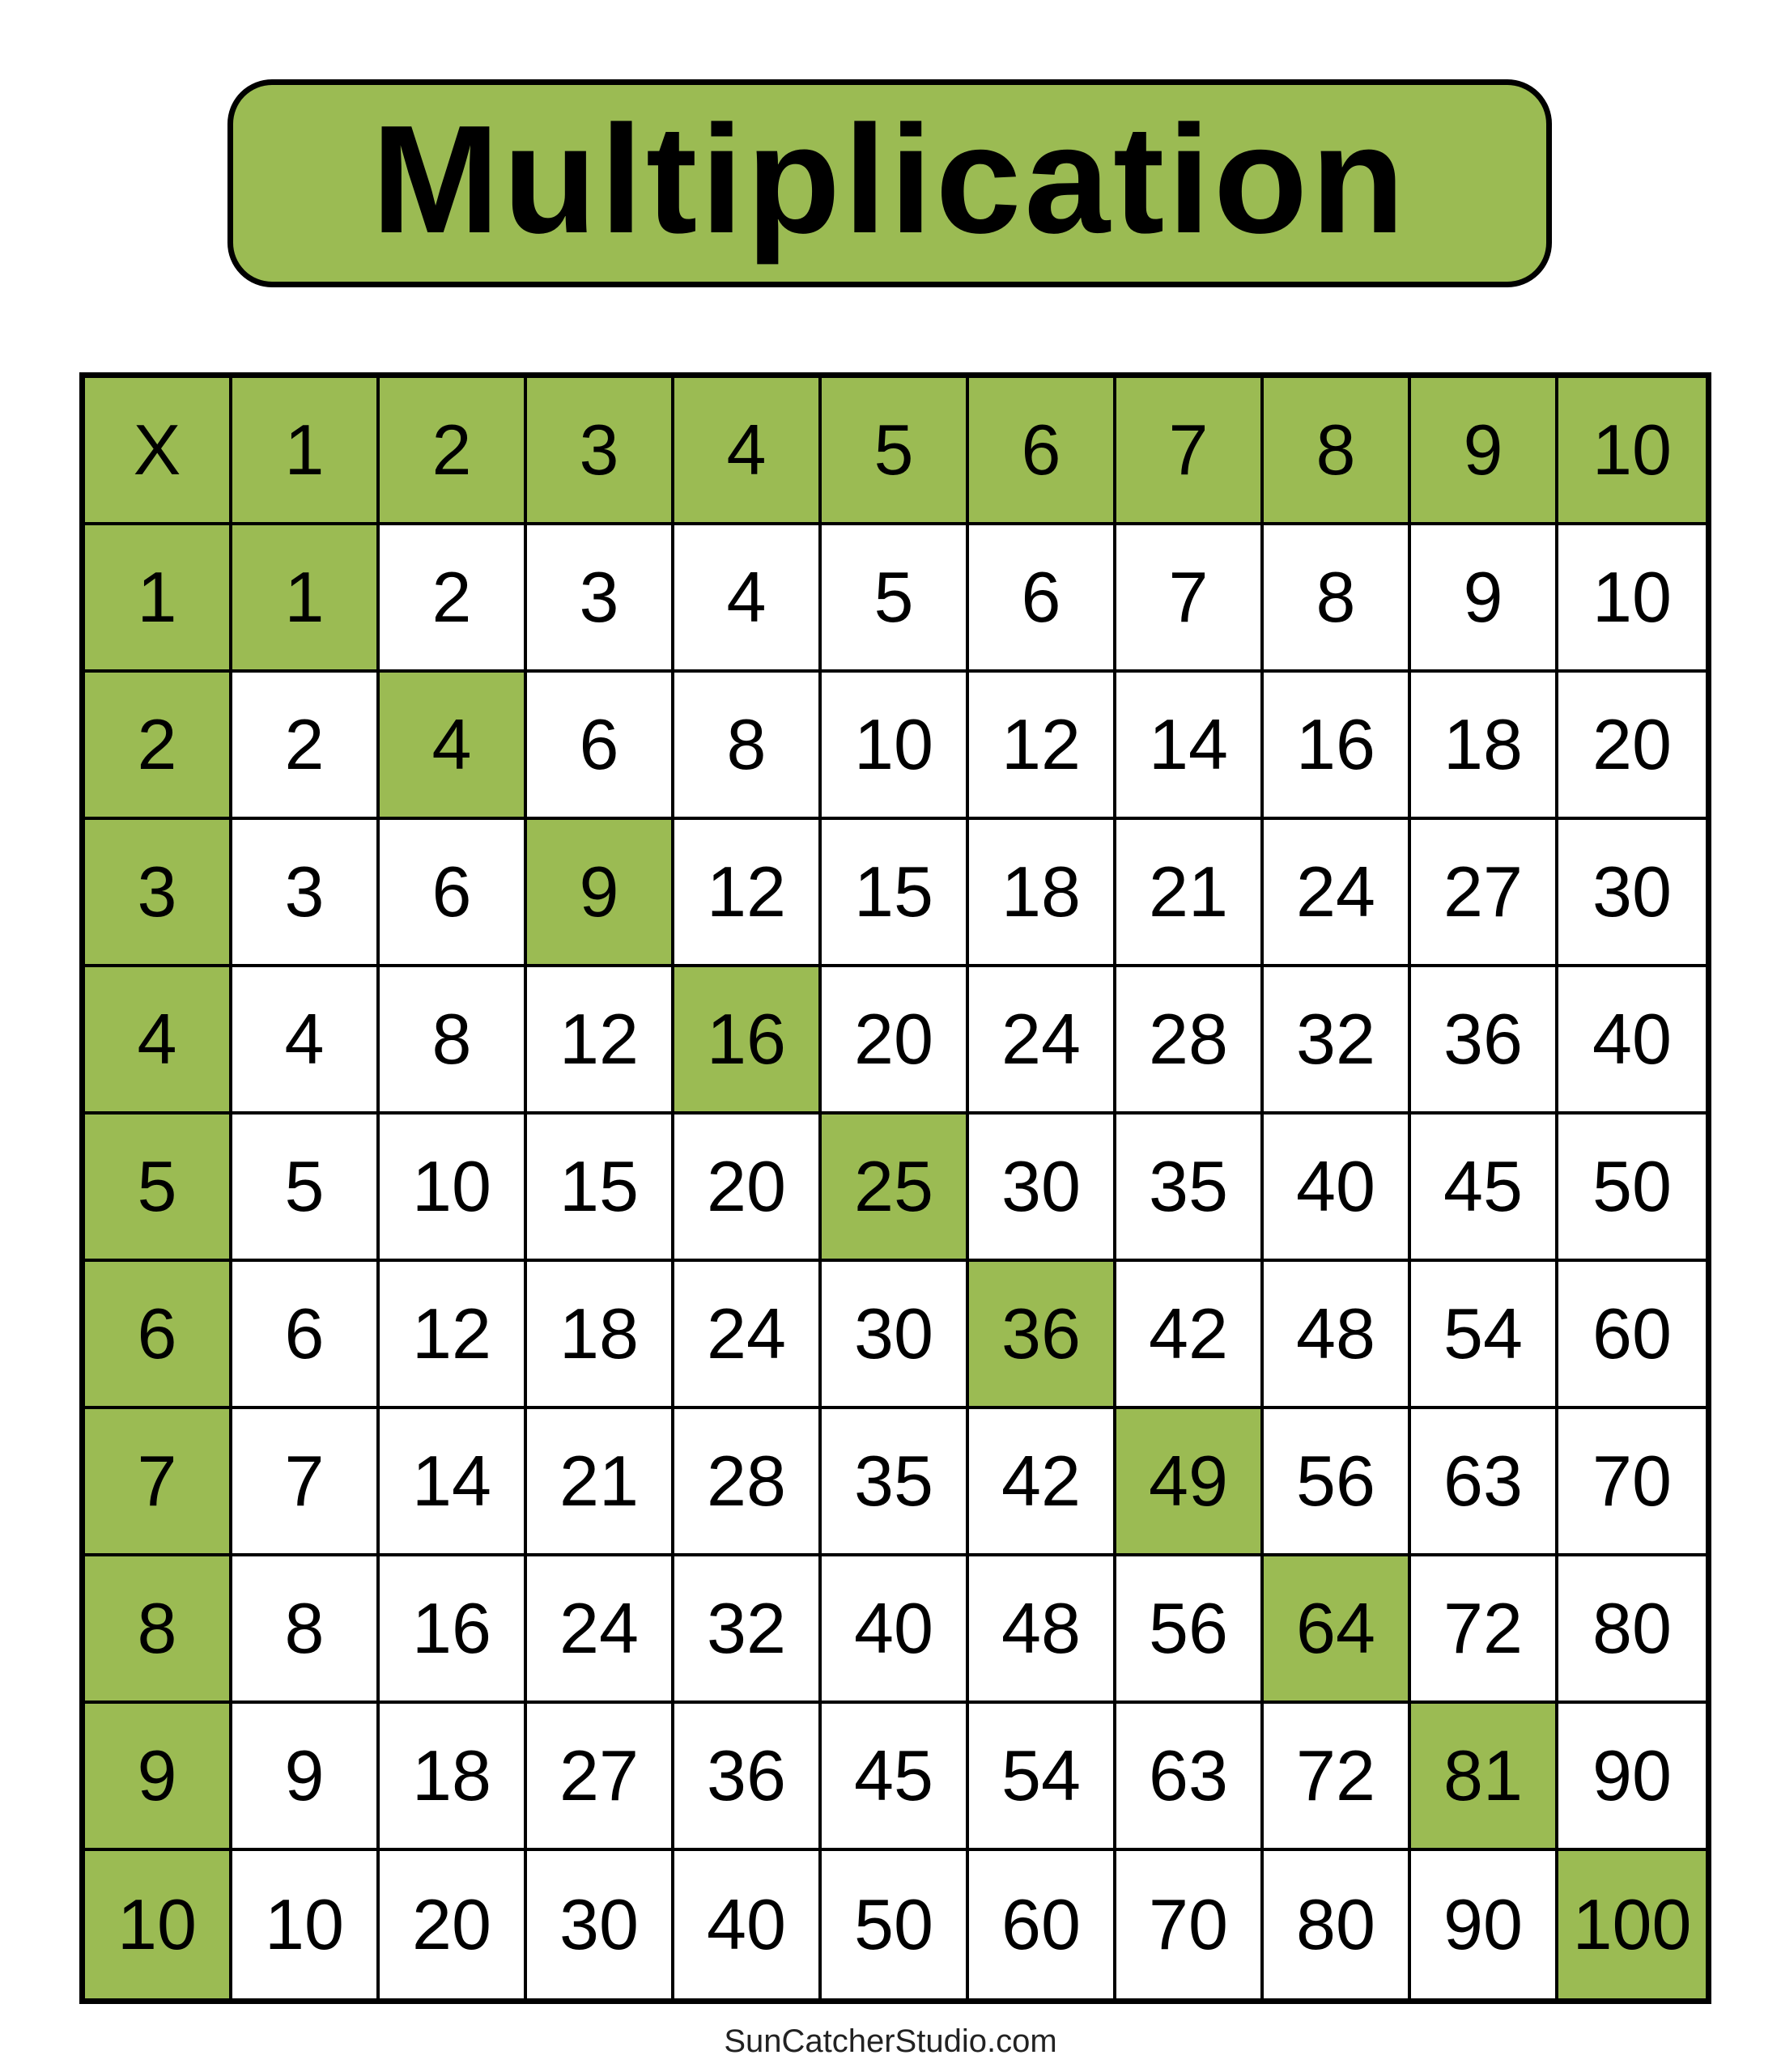 This screenshot has height=2072, width=1781. I want to click on square-cell: 16, so click(748, 1041).